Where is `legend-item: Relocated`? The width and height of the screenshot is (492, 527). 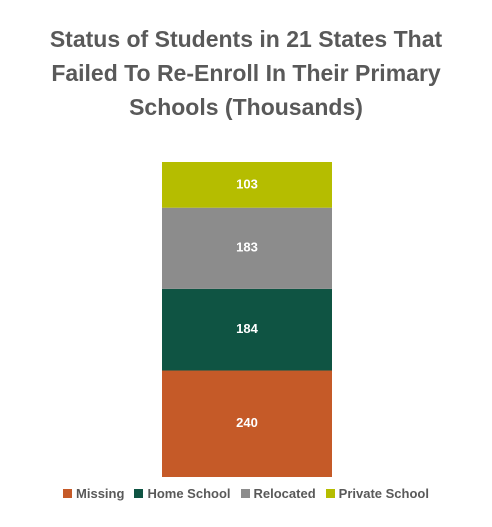
legend-item: Relocated is located at coordinates (278, 493).